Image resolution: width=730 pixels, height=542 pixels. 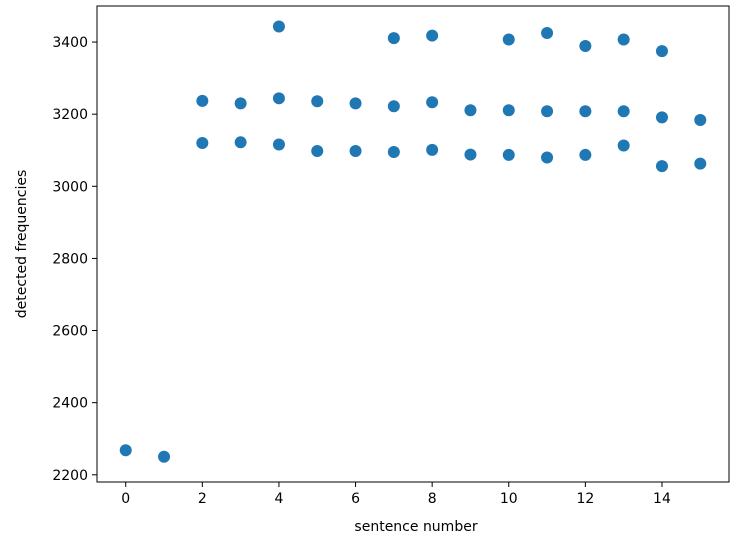 What do you see at coordinates (125, 499) in the screenshot?
I see `x-tick-label: 0` at bounding box center [125, 499].